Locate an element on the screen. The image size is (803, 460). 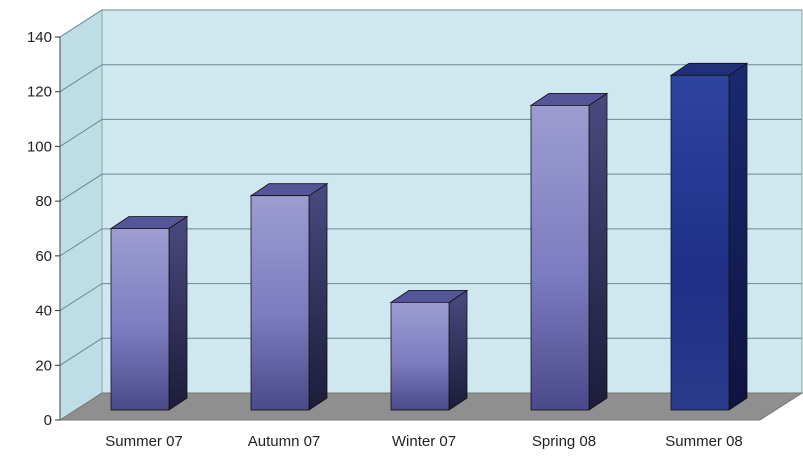
side-wall is located at coordinates (81, 215).